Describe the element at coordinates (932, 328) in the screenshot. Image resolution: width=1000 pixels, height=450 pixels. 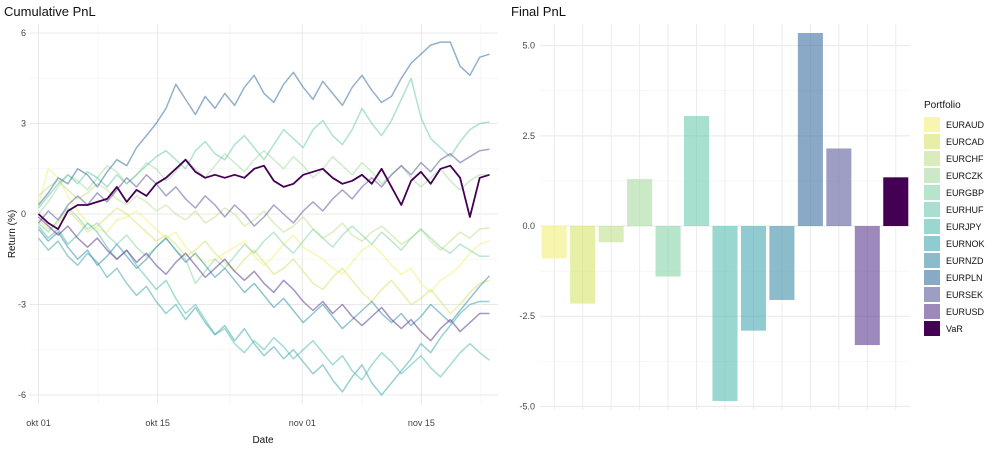
I see `legend-swatch-var` at that location.